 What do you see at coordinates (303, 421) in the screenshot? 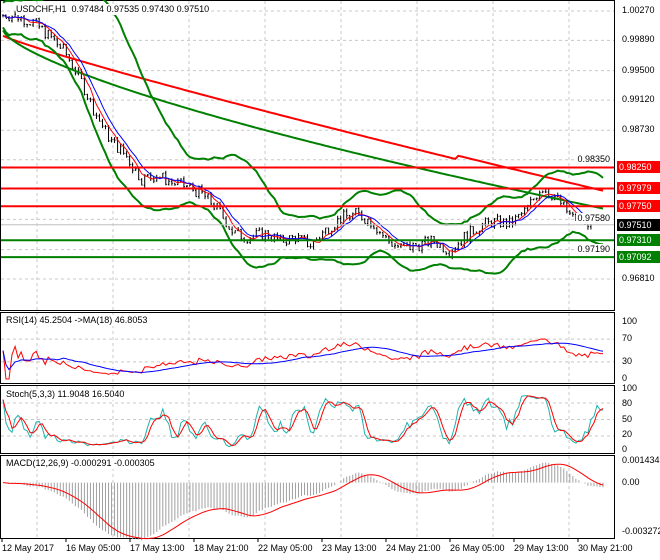
I see `stoch-signal-line` at bounding box center [303, 421].